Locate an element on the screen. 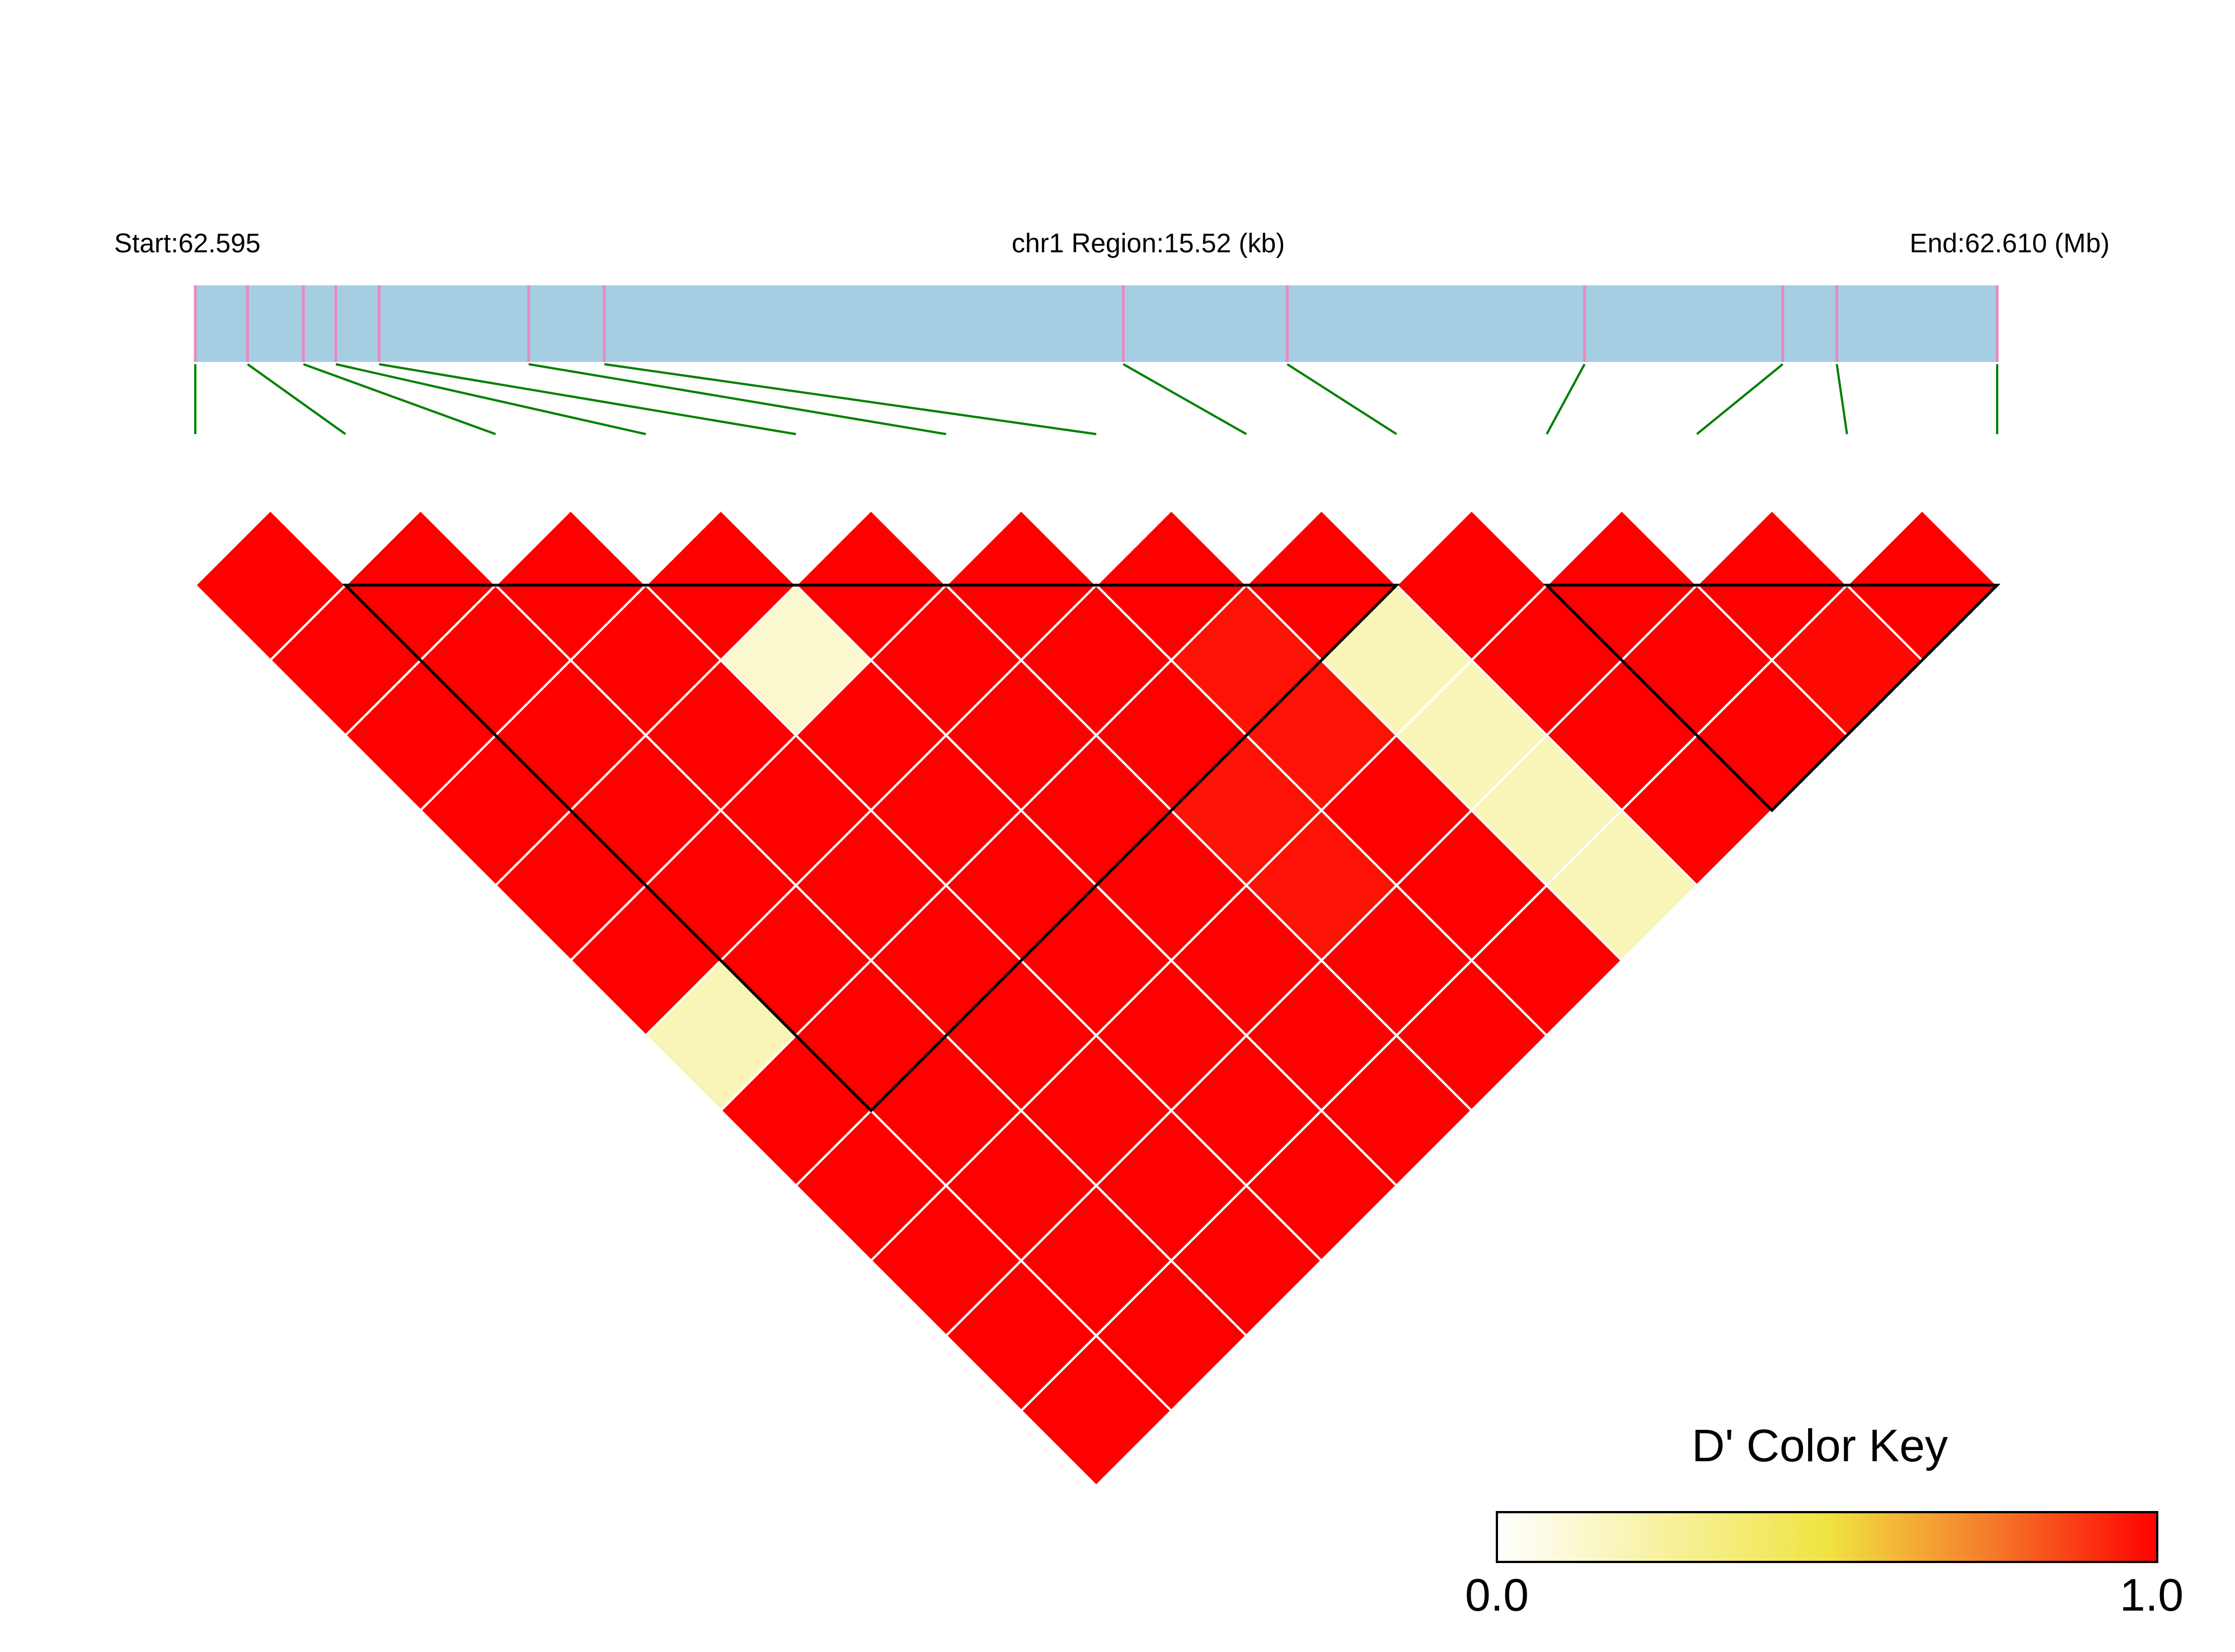  chromosome-region-track is located at coordinates (1096, 323).